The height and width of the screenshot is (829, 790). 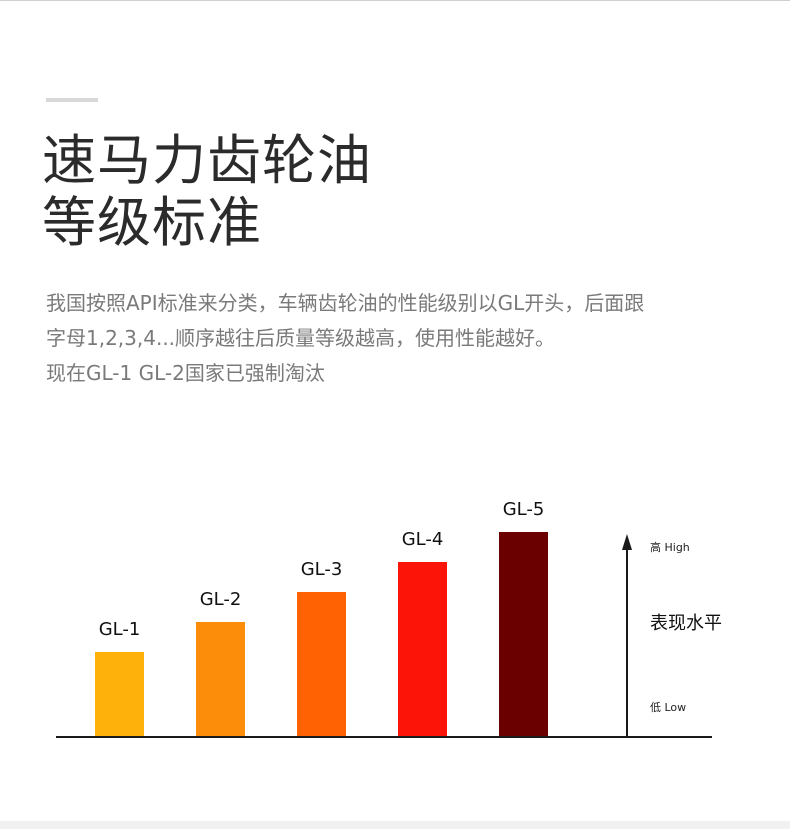 What do you see at coordinates (207, 160) in the screenshot?
I see `title-line-1: 速马力齿轮油` at bounding box center [207, 160].